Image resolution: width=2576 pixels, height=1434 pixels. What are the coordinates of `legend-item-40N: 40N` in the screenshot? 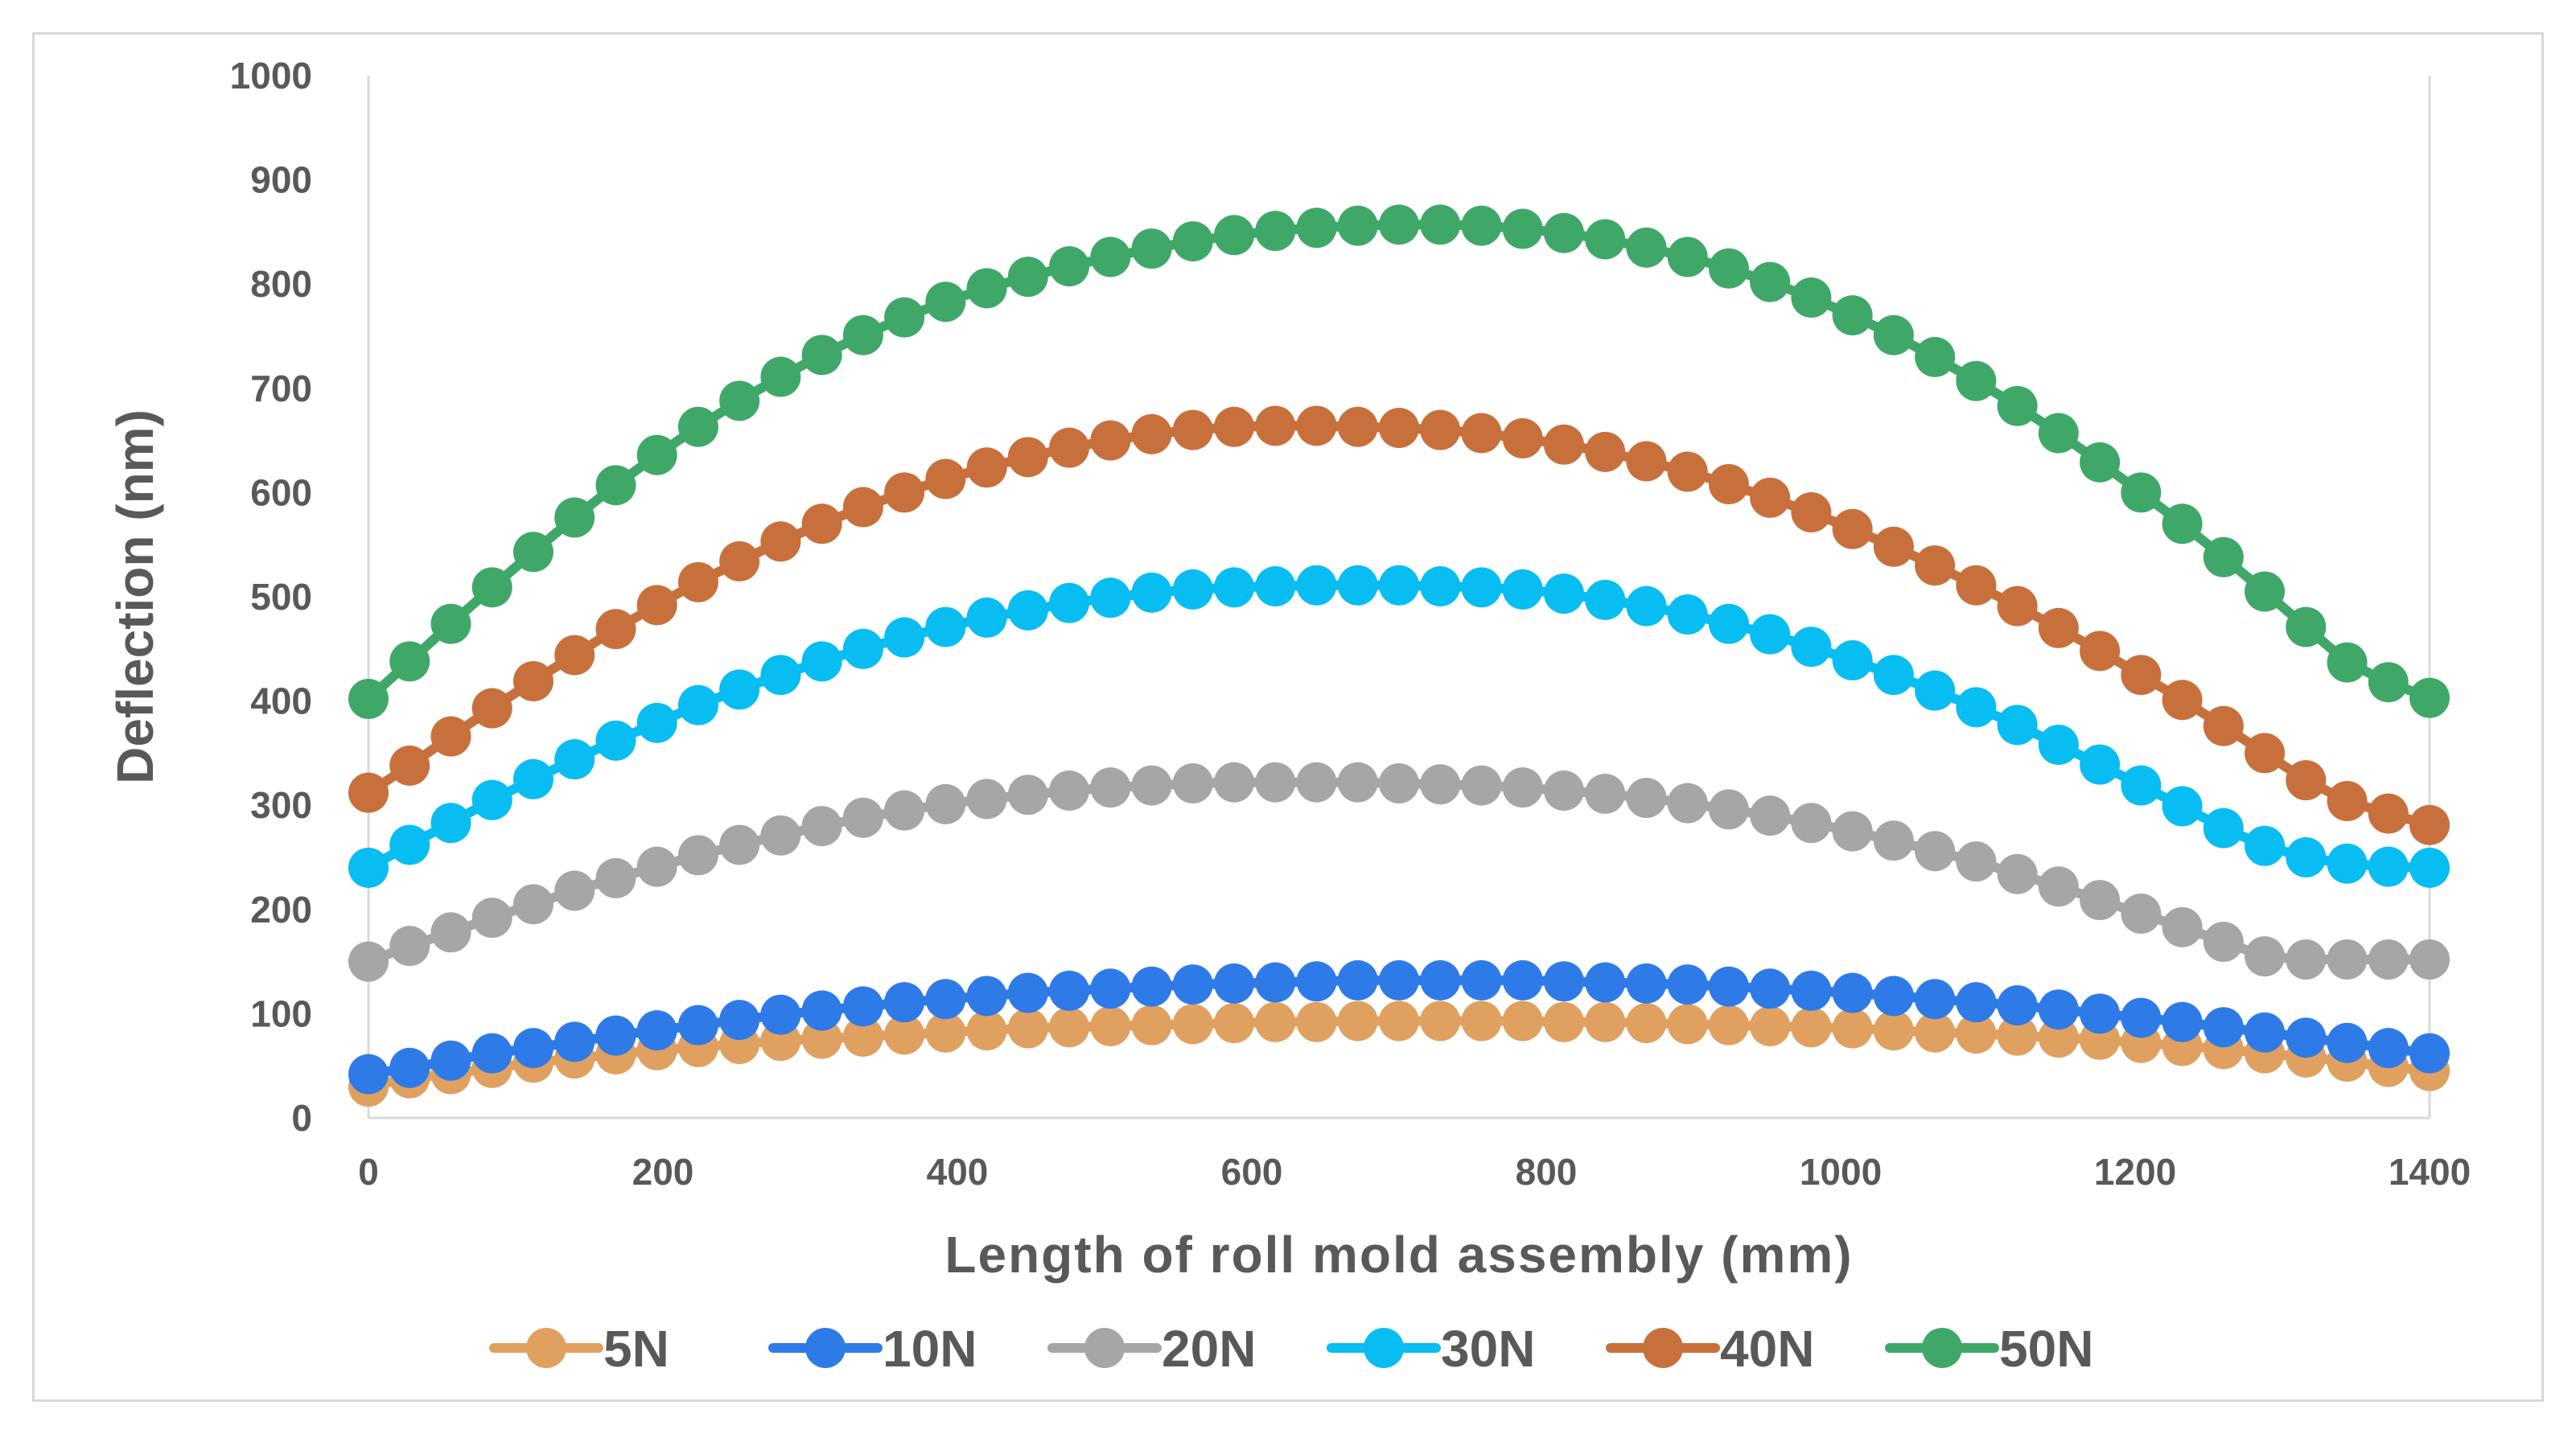 It's located at (1710, 1349).